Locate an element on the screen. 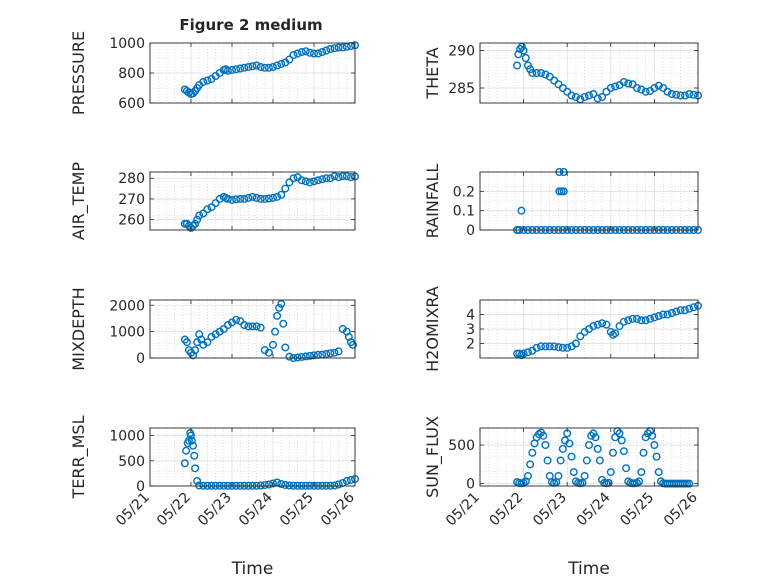  subplot-3: 260 270 280 AIR_TEMP is located at coordinates (214, 201).